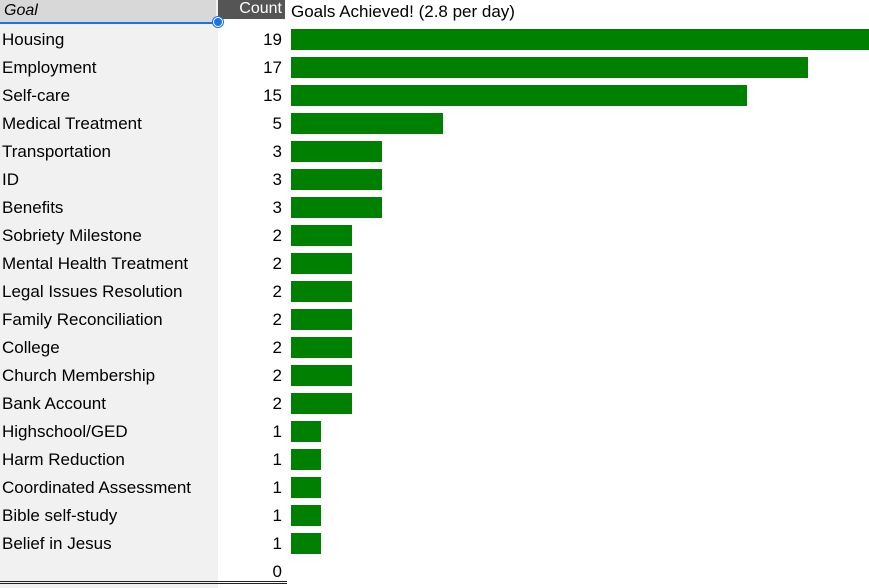 This screenshot has width=869, height=588. I want to click on table-bottom-border, so click(143, 582).